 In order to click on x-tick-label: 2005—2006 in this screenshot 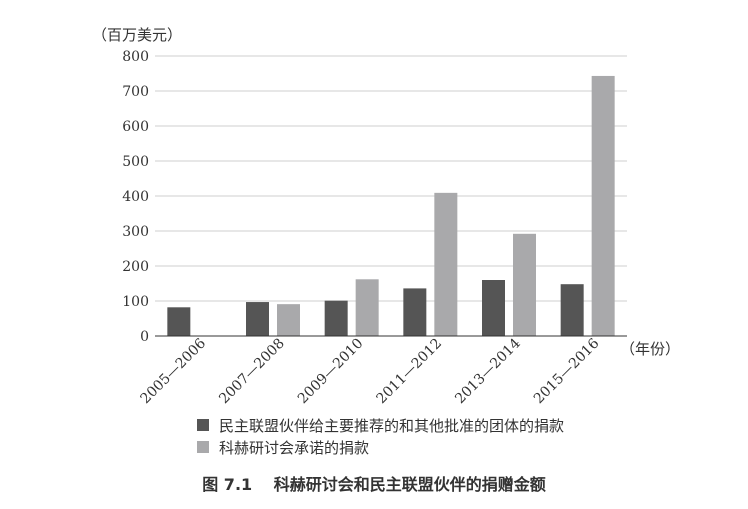, I will do `click(174, 371)`.